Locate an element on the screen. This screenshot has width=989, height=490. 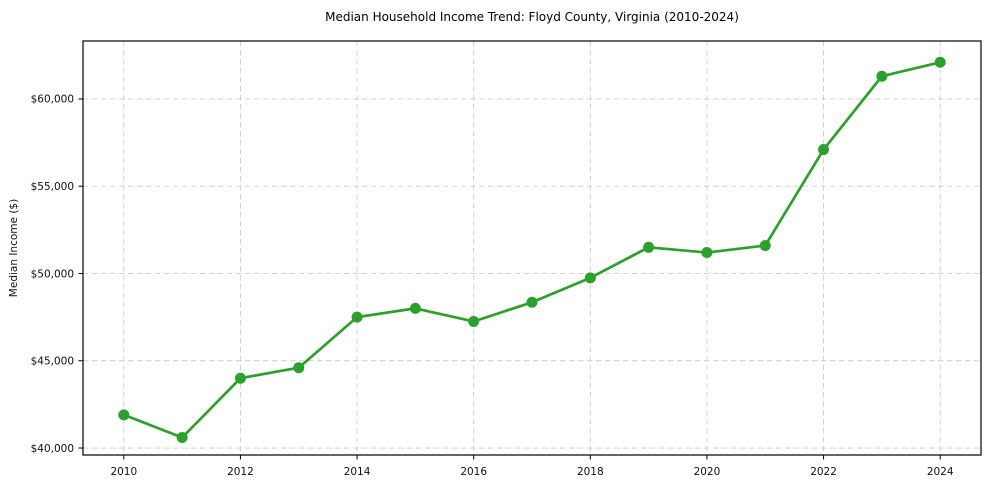
x-axis-tick-label: 2024 is located at coordinates (940, 472).